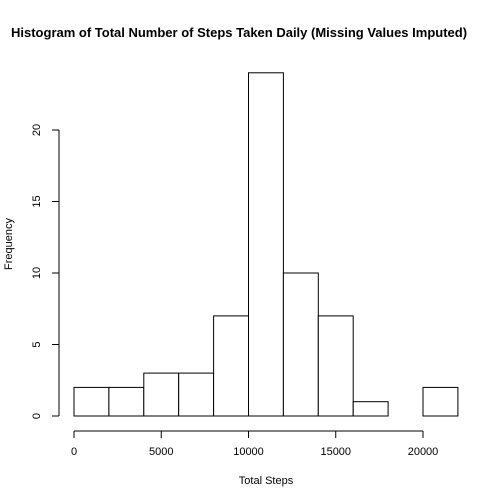  What do you see at coordinates (37, 344) in the screenshot?
I see `y-tick-label: 5` at bounding box center [37, 344].